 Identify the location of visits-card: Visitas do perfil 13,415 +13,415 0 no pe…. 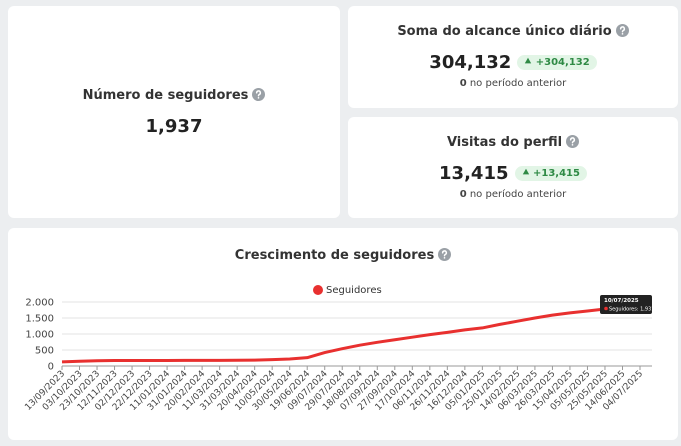
(513, 167).